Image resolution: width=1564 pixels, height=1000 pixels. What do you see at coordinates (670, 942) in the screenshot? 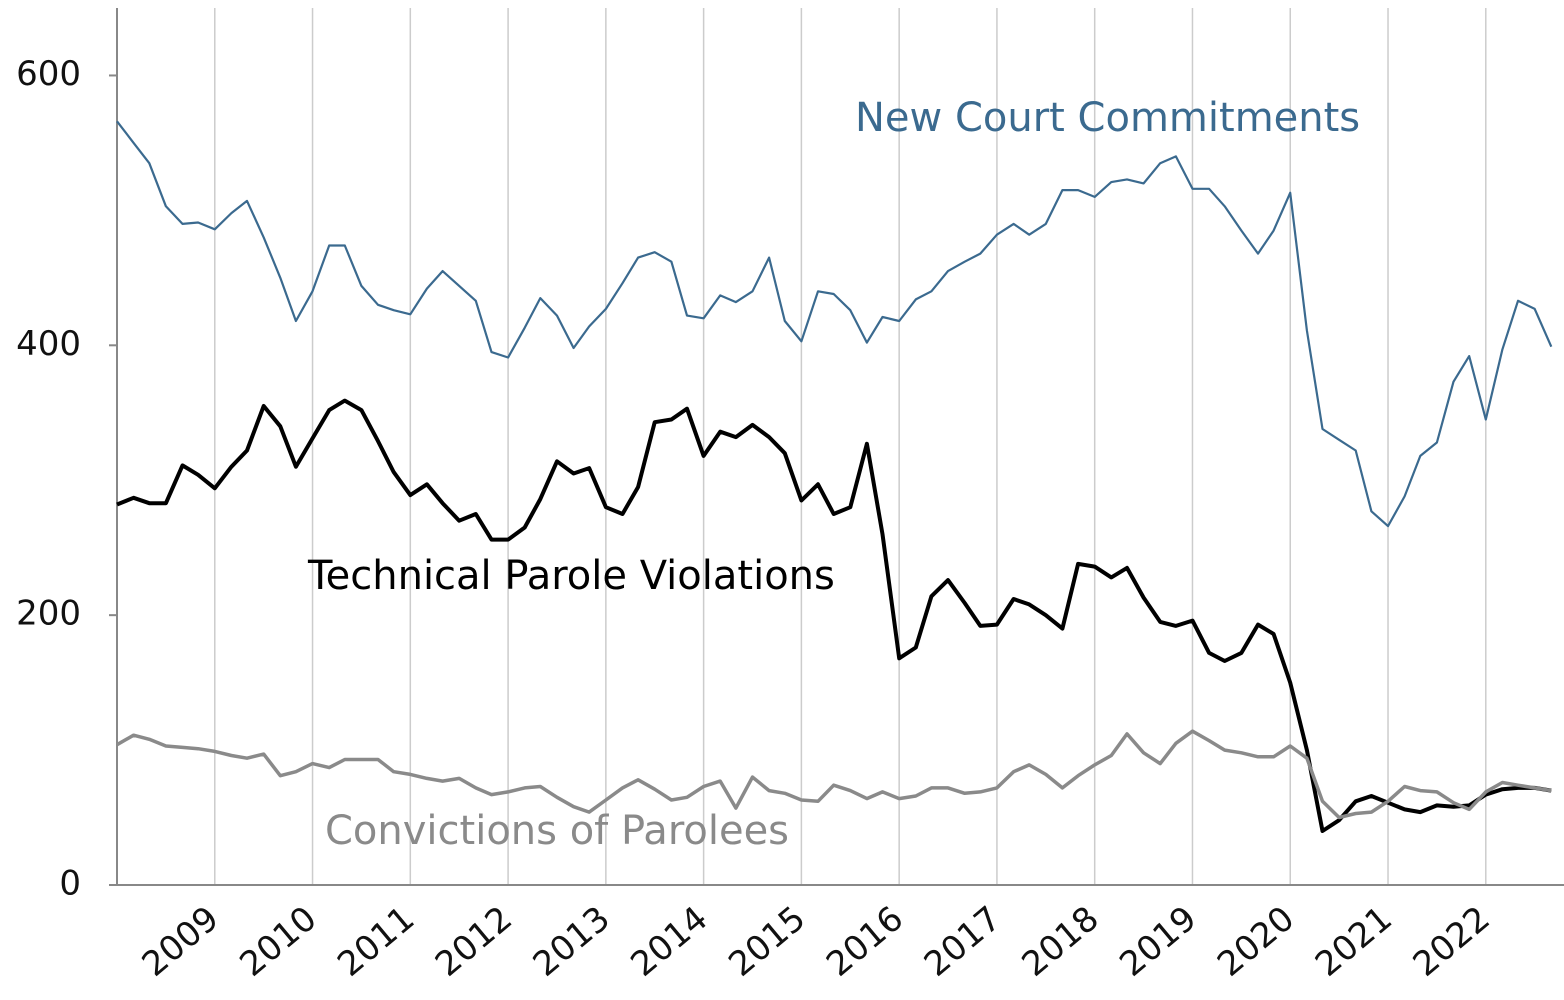
I see `x-tick-label: 2014` at bounding box center [670, 942].